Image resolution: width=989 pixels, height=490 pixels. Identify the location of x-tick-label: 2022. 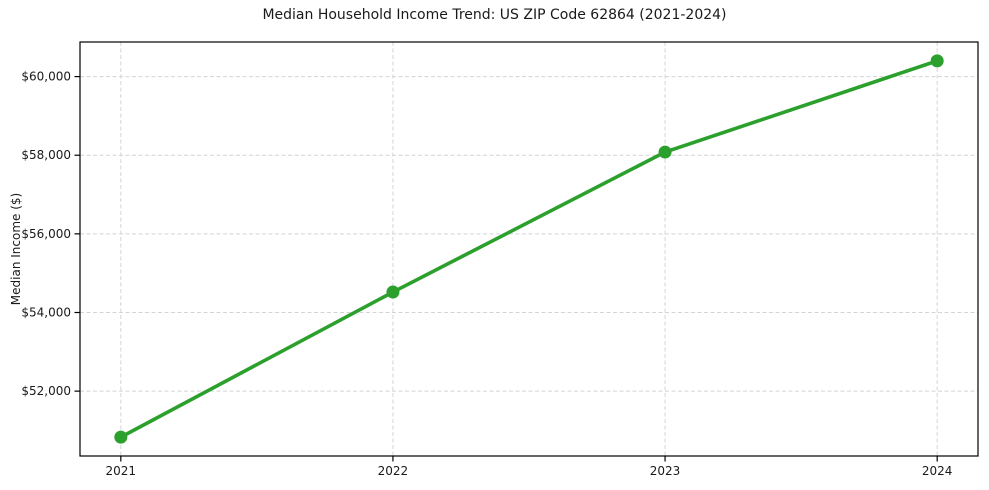
(393, 471).